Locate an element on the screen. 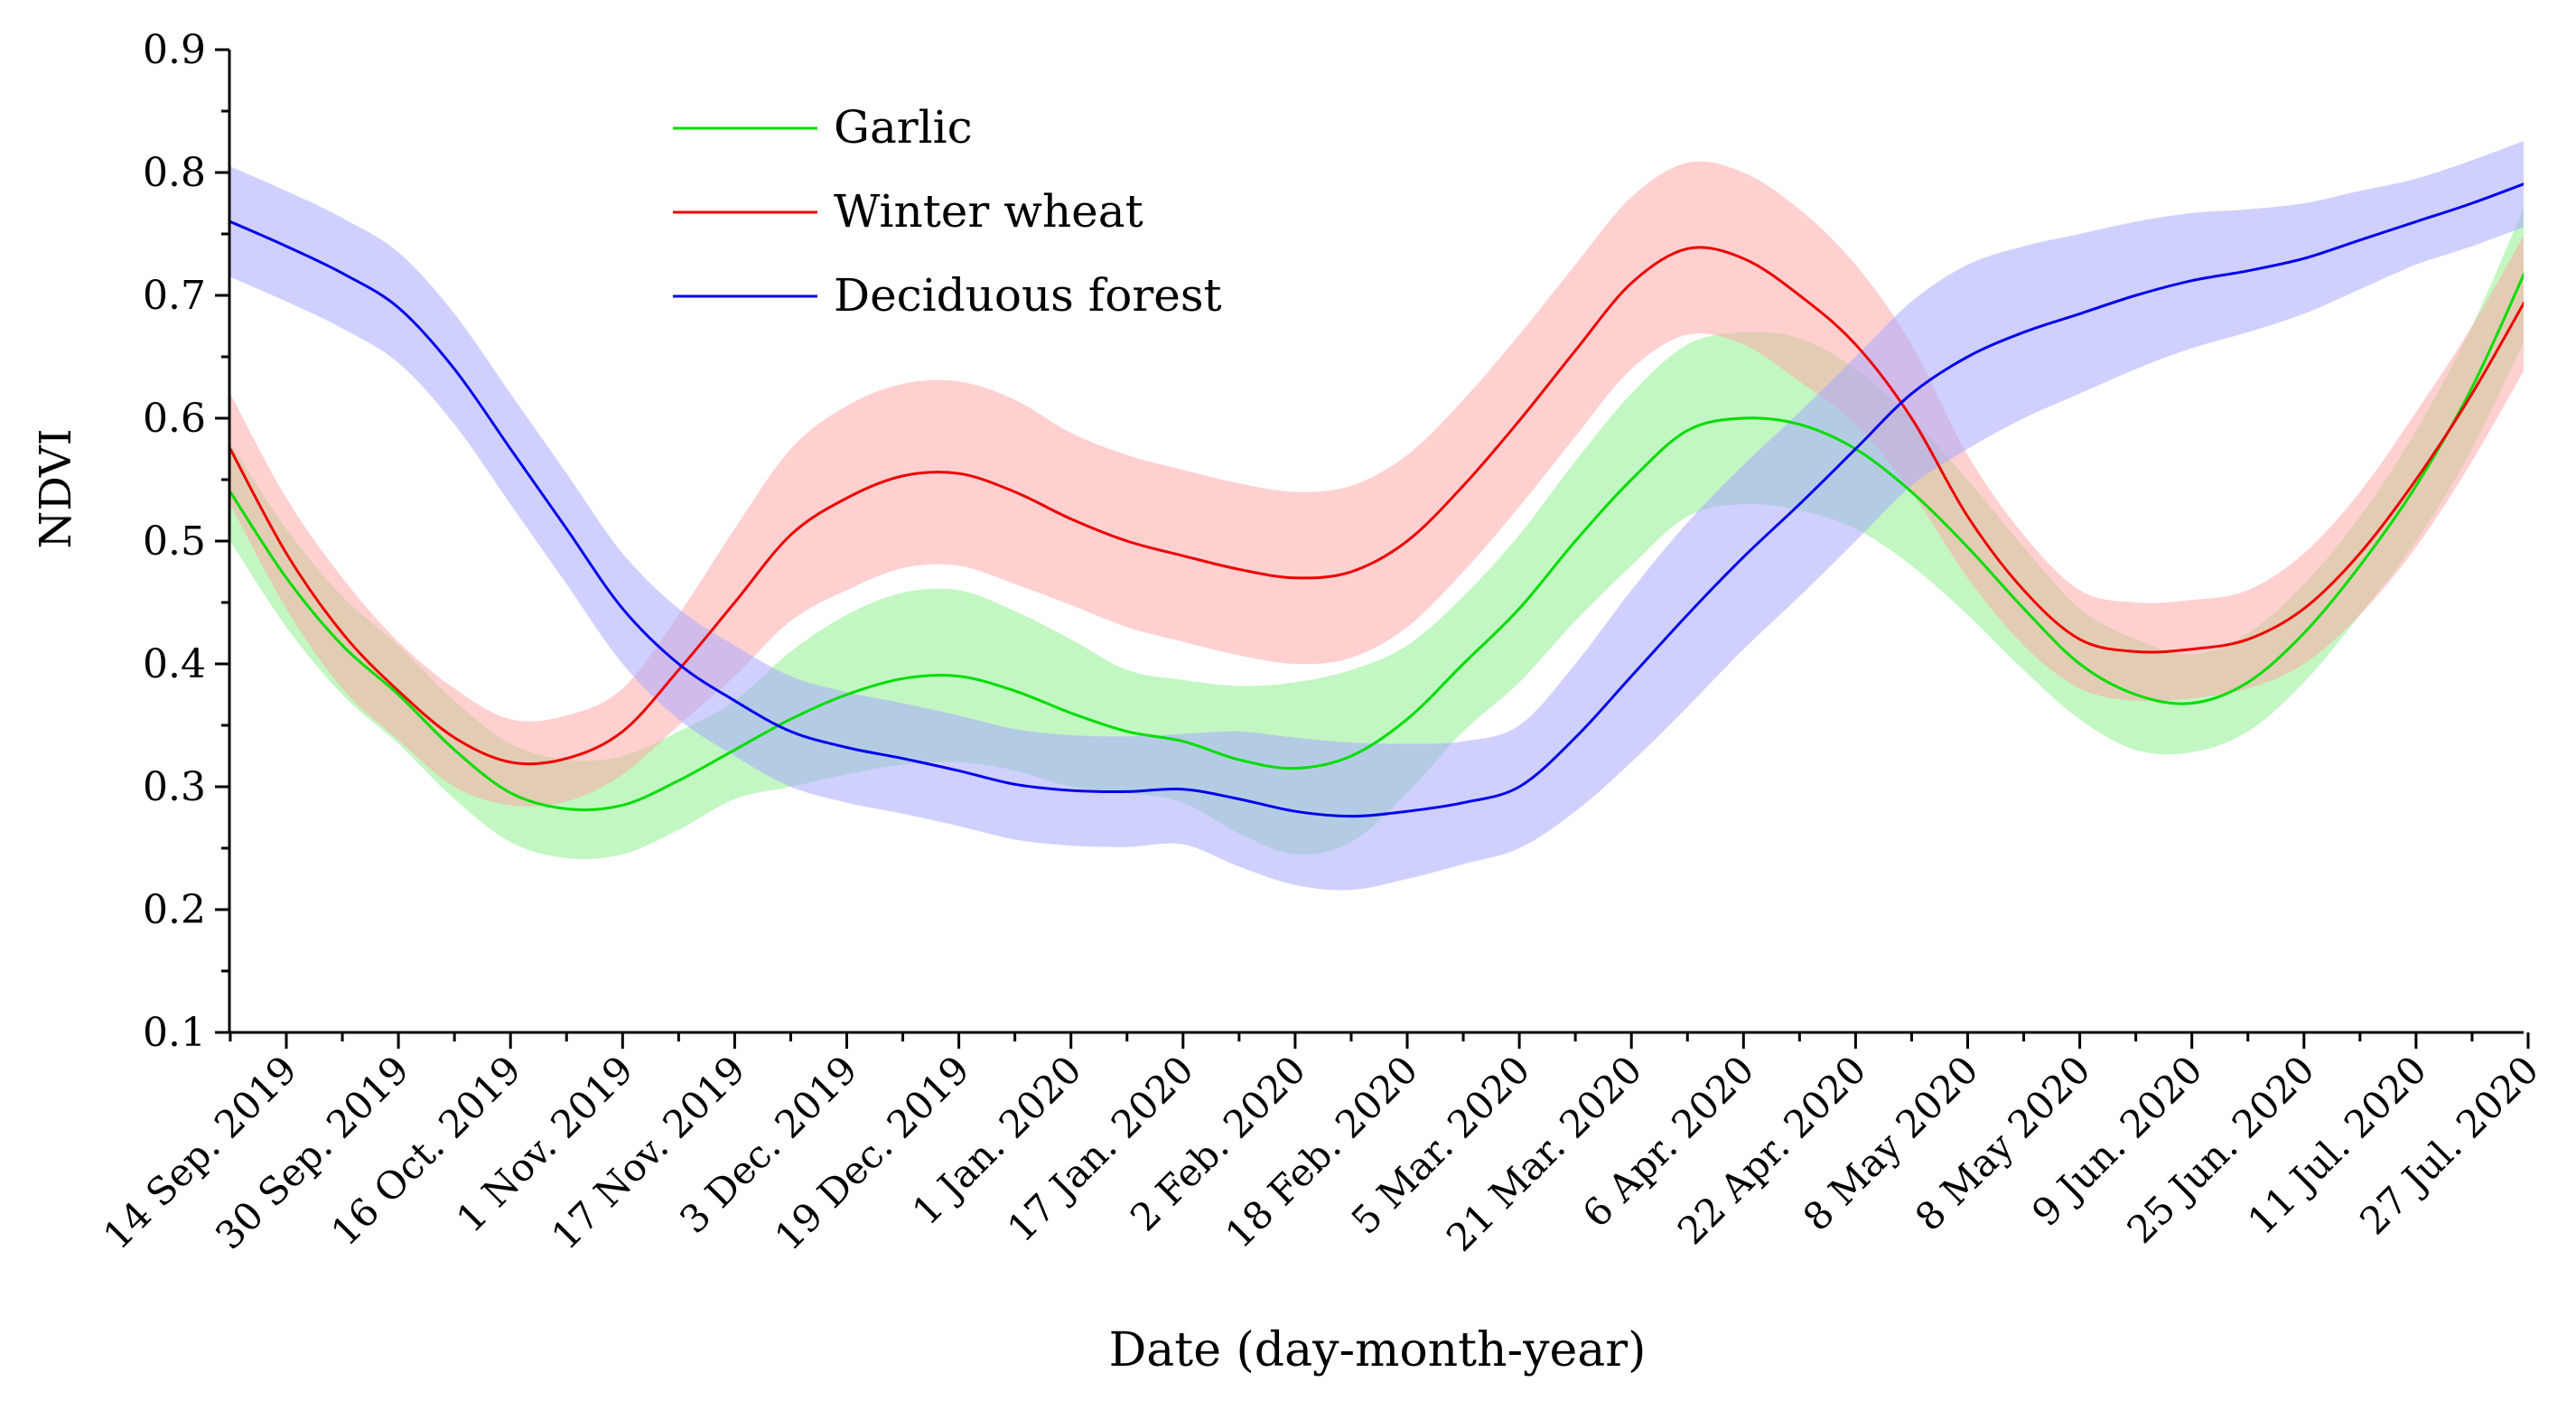 Image resolution: width=2576 pixels, height=1410 pixels. y-tick-label: 0.6 is located at coordinates (174, 419).